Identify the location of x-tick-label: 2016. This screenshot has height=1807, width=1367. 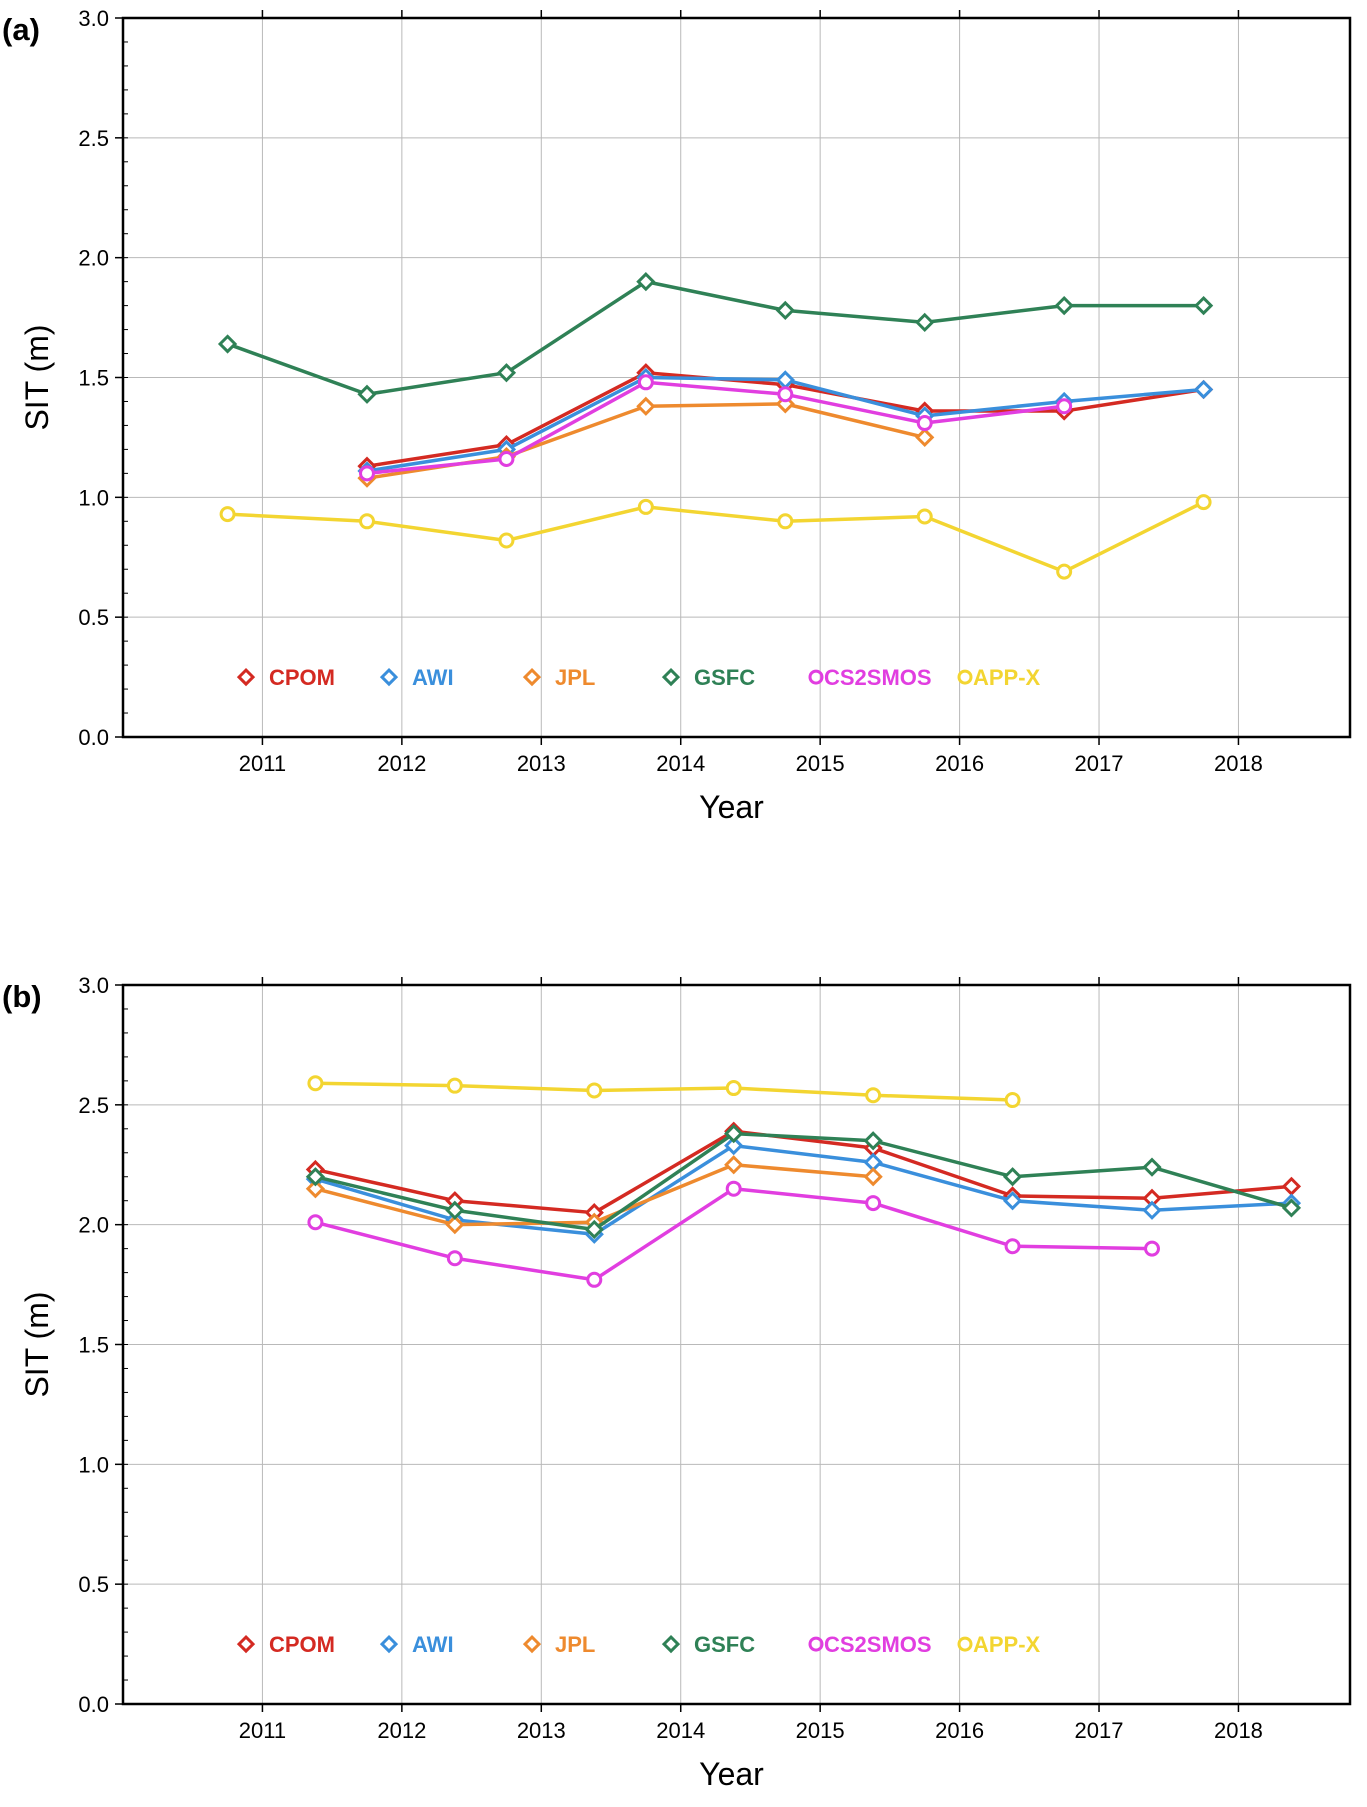
(959, 763).